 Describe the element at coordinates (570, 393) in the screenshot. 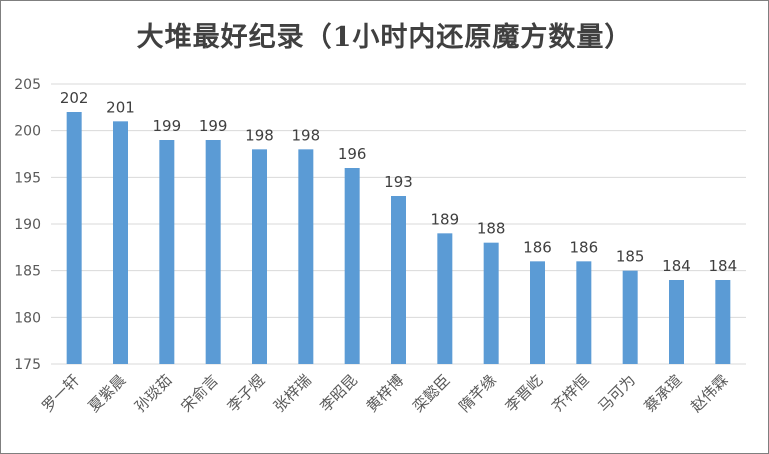

I see `x-tick-label: 齐梓恒` at that location.